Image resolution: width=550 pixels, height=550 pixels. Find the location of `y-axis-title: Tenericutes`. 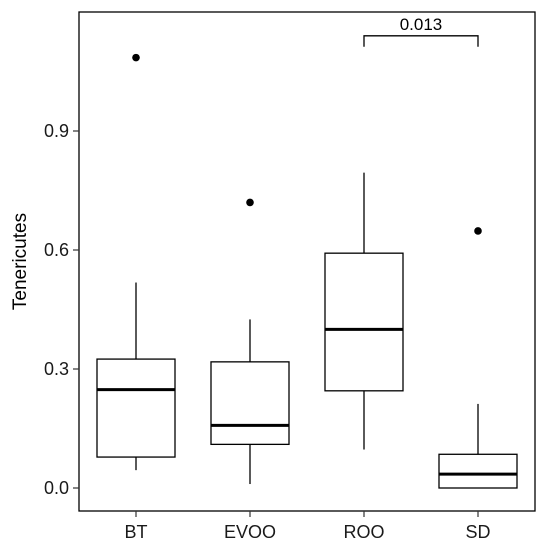

y-axis-title: Tenericutes is located at coordinates (20, 261).